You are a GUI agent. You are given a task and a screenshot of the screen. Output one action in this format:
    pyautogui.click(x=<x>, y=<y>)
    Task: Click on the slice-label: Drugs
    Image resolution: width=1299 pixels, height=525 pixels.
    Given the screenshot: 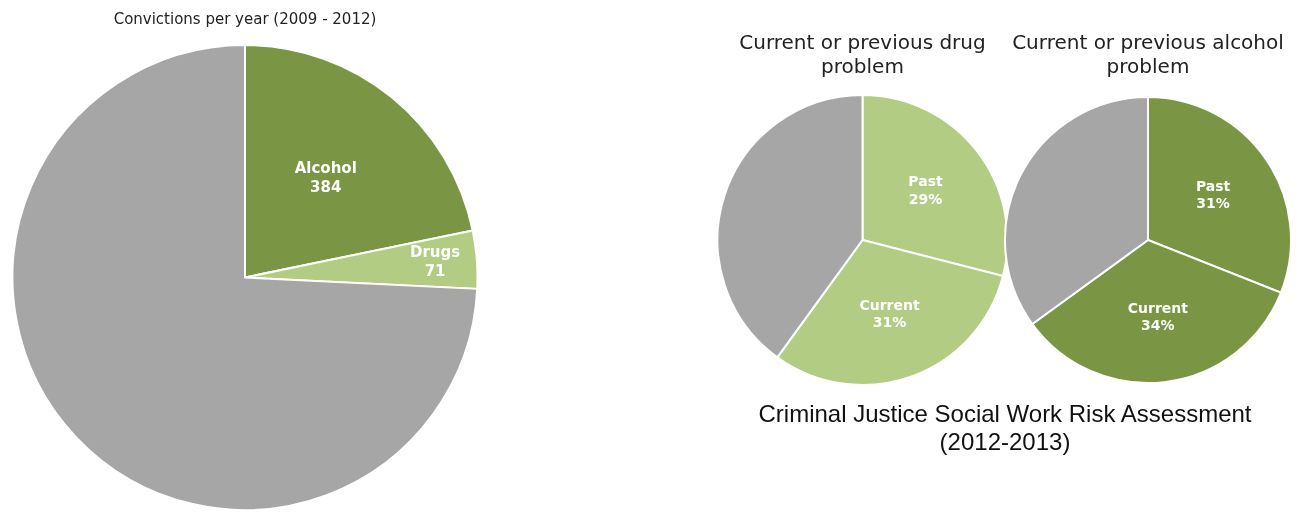 What is the action you would take?
    pyautogui.click(x=435, y=252)
    